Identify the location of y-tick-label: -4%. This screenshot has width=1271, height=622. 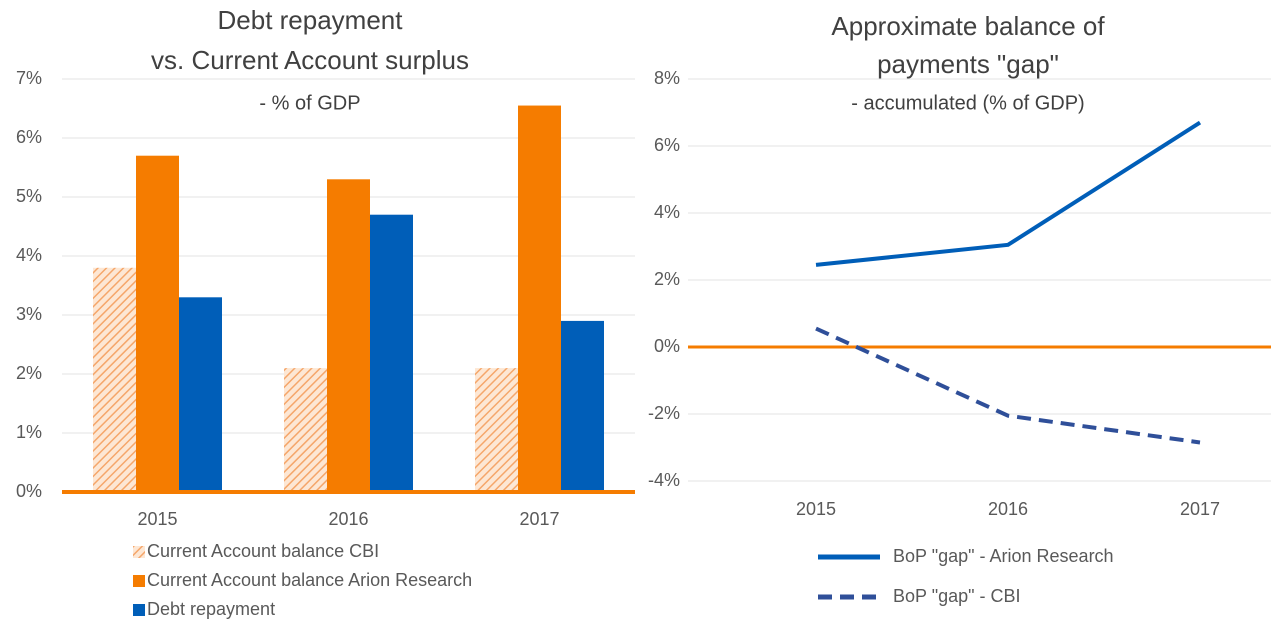
(664, 480).